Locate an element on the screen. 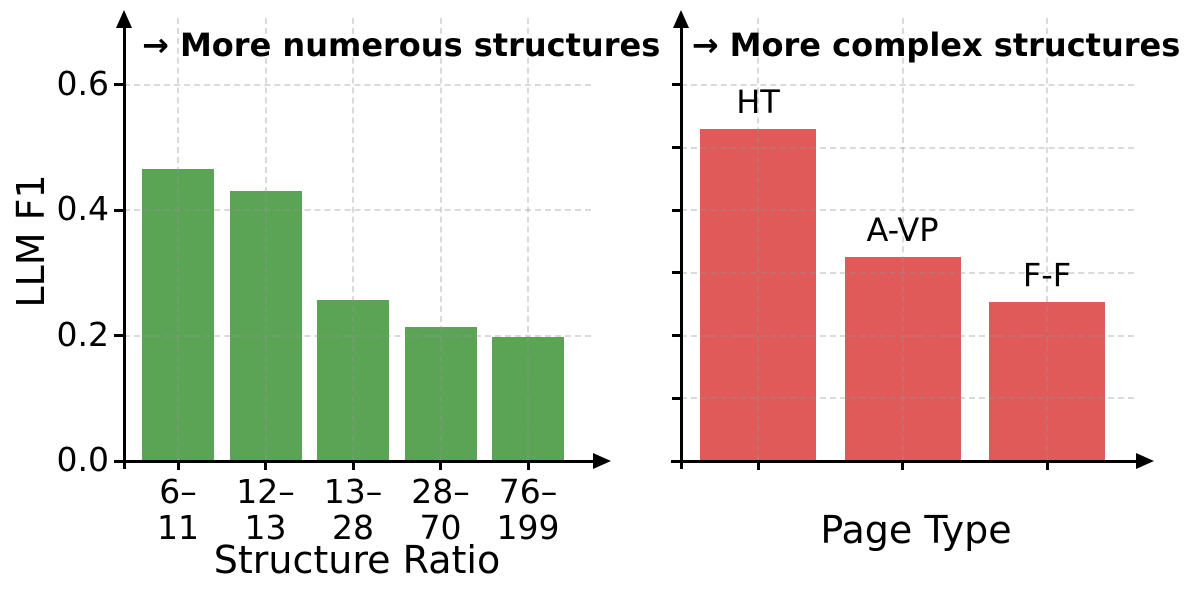 This screenshot has width=1200, height=600. x-tick-label: 12– 13 is located at coordinates (265, 509).